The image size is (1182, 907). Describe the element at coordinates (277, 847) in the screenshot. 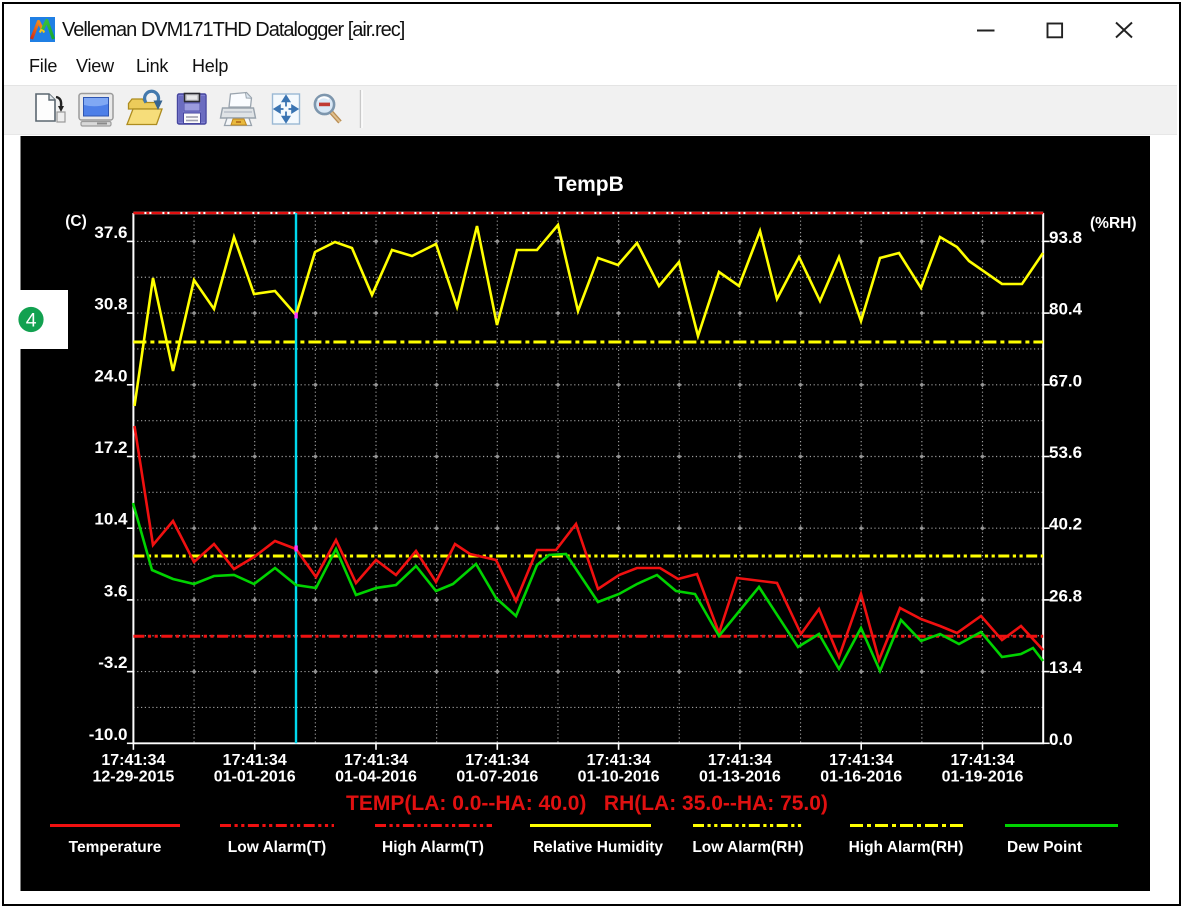

I see `svg-text: Low Alarm(T)` at that location.